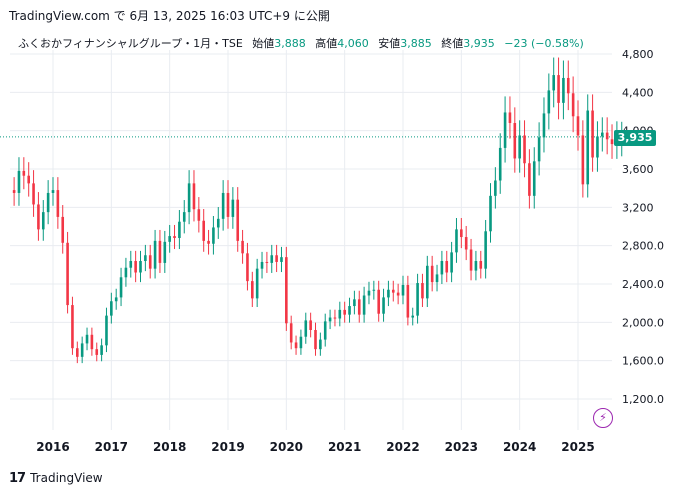  I want to click on high-label: 高値, so click(326, 43).